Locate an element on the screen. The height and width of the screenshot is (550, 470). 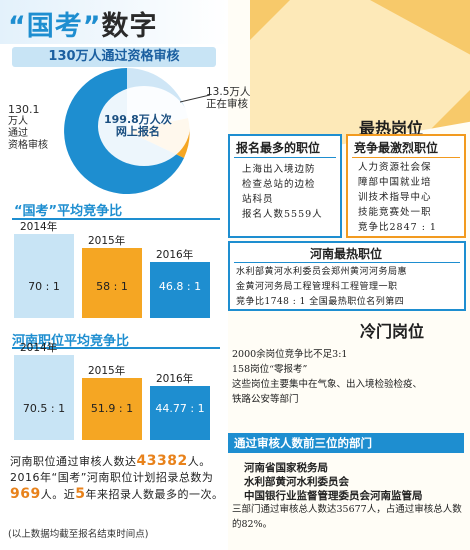
most-competitive-title: 竞争最激烈职位 is located at coordinates (396, 147).